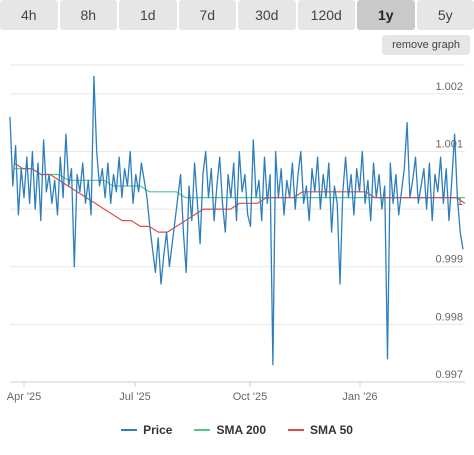 This screenshot has height=455, width=474. Describe the element at coordinates (241, 430) in the screenshot. I see `legend-label: SMA 200` at that location.